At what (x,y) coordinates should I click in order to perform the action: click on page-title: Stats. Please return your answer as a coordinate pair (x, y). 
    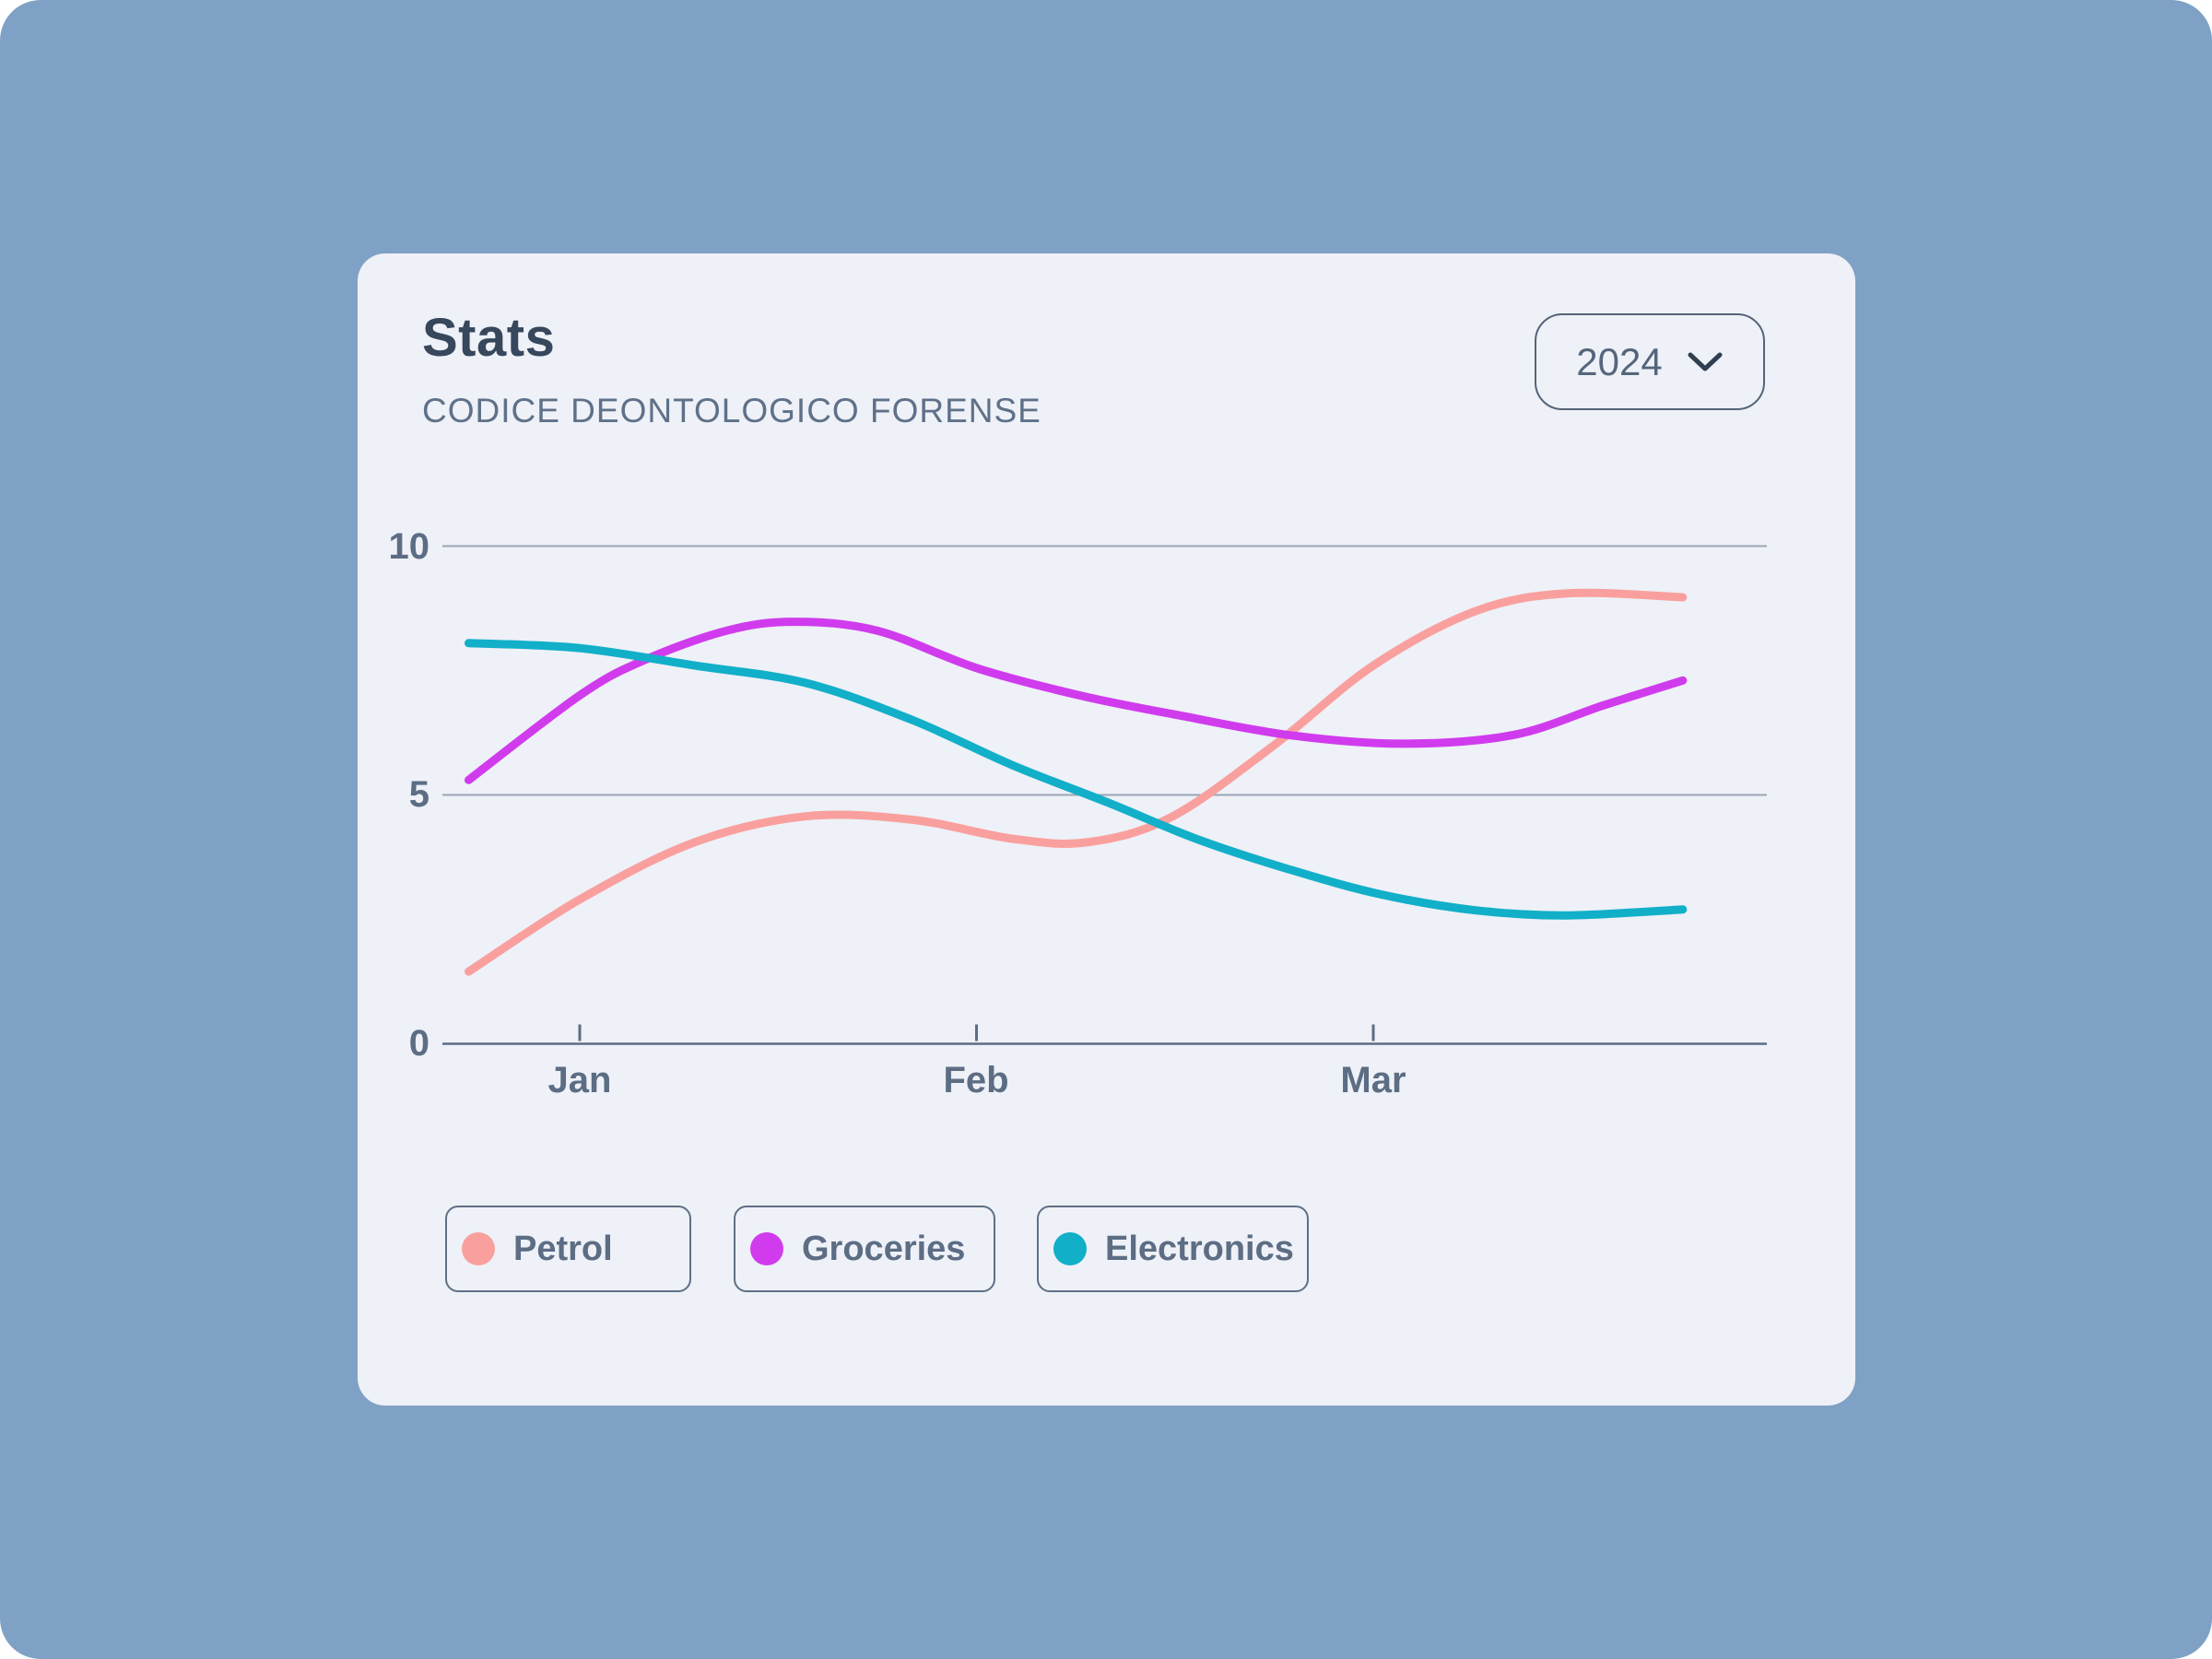
    Looking at the image, I should click on (489, 338).